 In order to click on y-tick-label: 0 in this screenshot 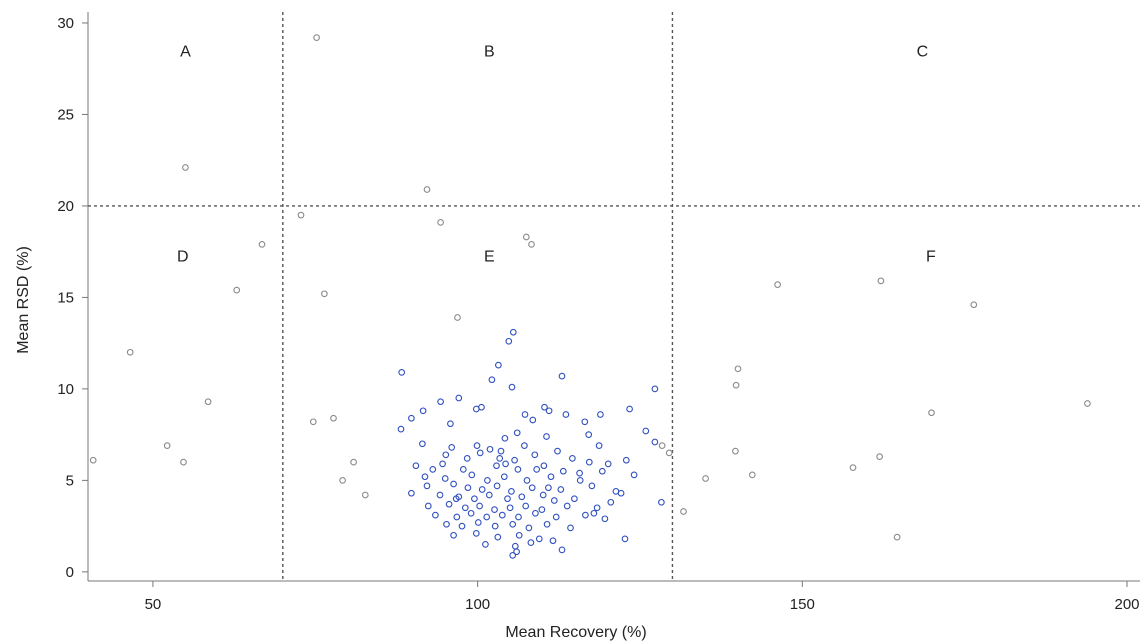, I will do `click(70, 572)`.